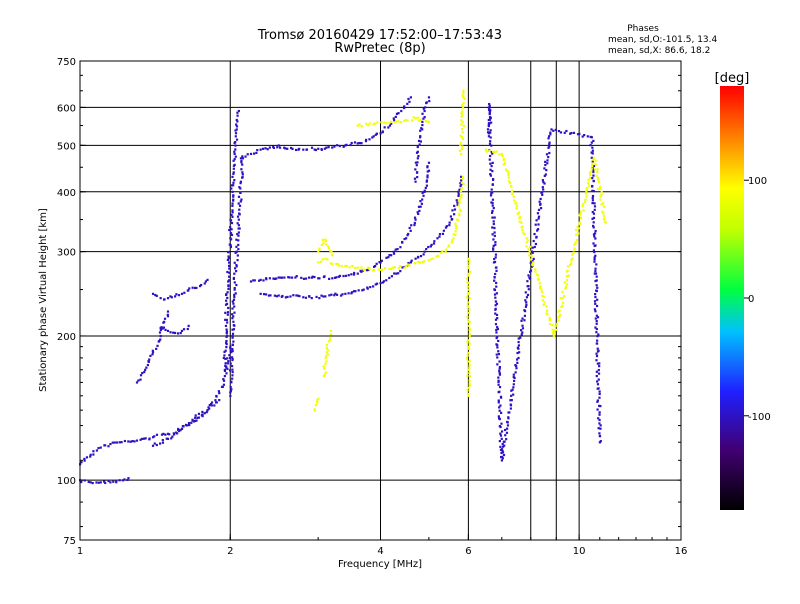  Describe the element at coordinates (230, 551) in the screenshot. I see `x-tick-label: 2` at that location.